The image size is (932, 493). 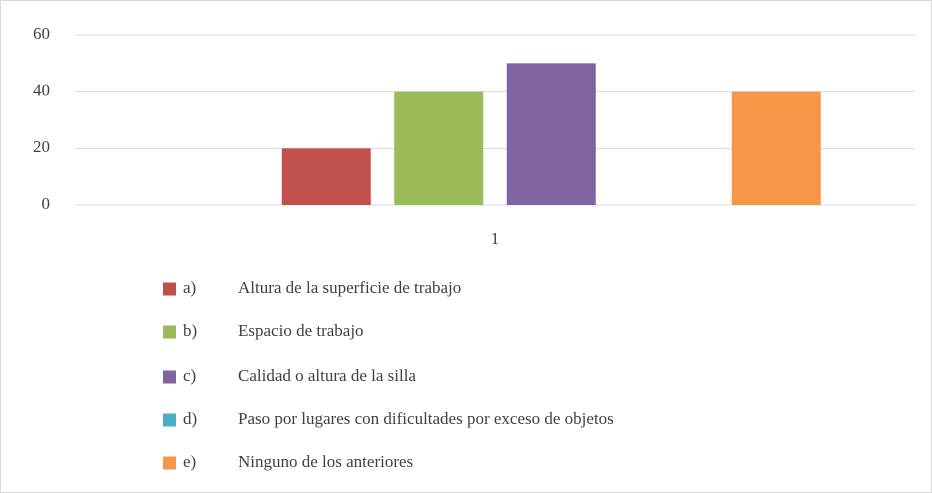 I want to click on y-tick-label: 40, so click(x=41, y=90).